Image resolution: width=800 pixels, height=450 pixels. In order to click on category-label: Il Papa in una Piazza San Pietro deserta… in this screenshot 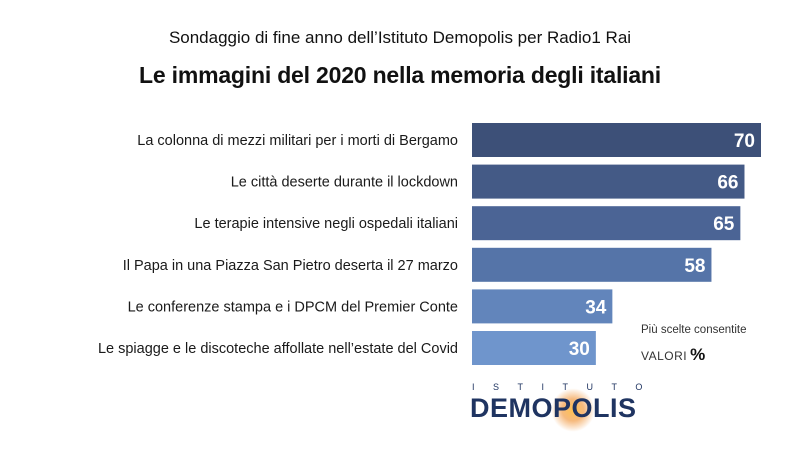, I will do `click(290, 266)`.